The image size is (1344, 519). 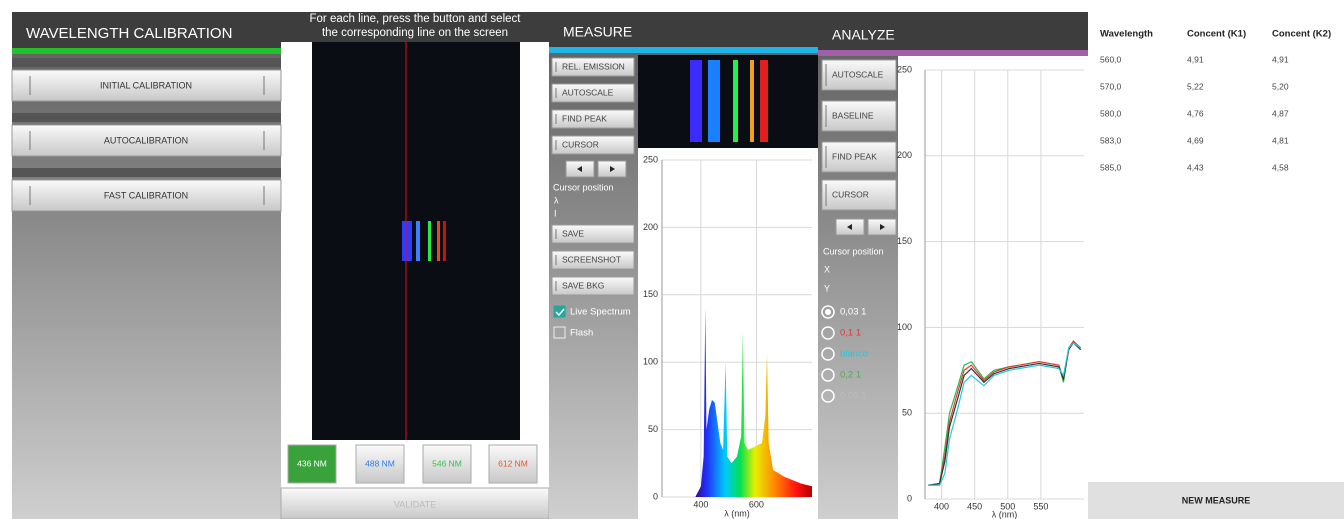 I want to click on y-tick-label: 200, so click(x=904, y=155).